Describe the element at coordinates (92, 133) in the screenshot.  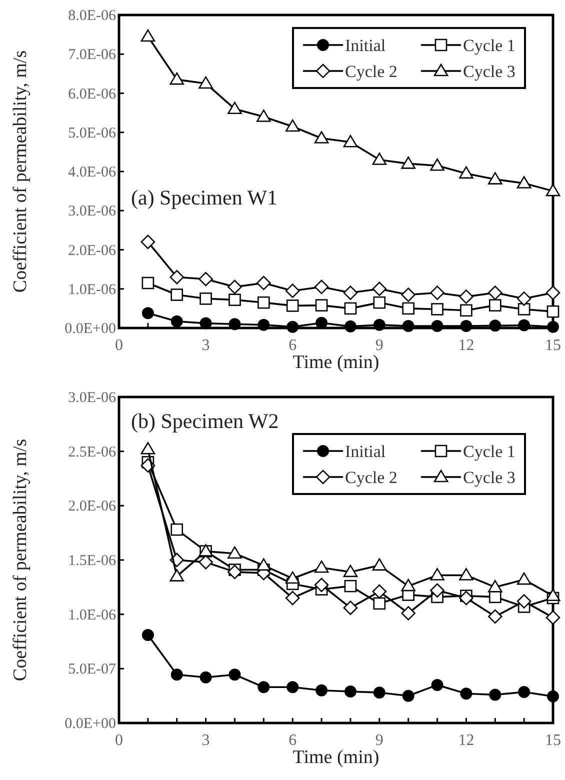
I see `y-tick-label: 5.0E-06` at that location.